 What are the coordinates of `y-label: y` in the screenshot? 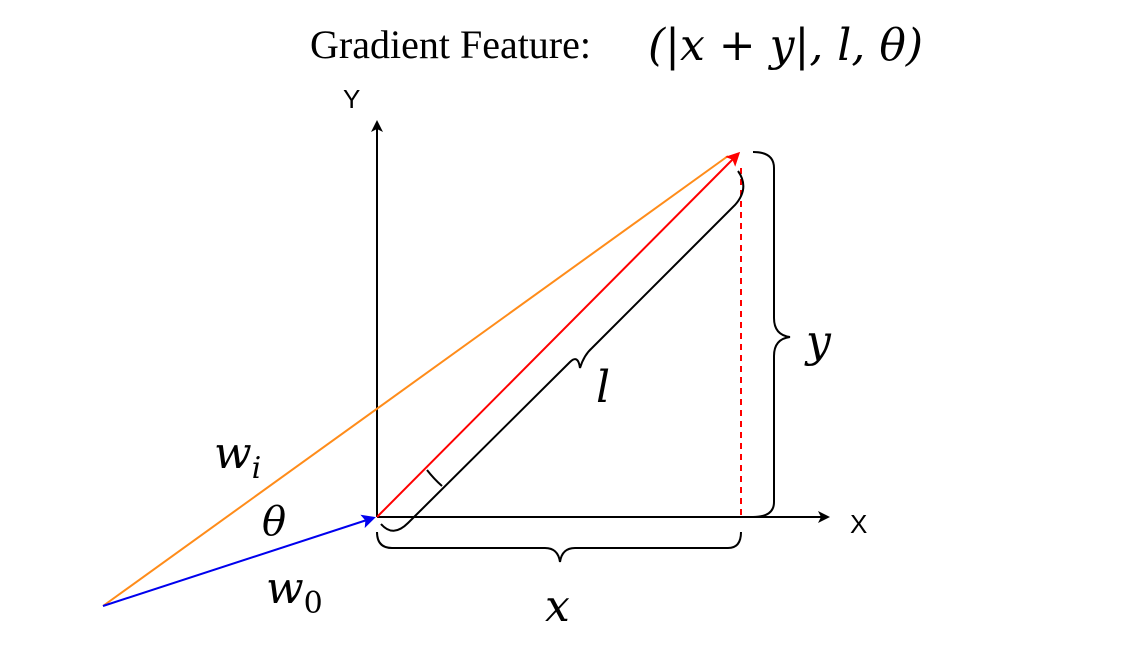 It's located at (818, 341).